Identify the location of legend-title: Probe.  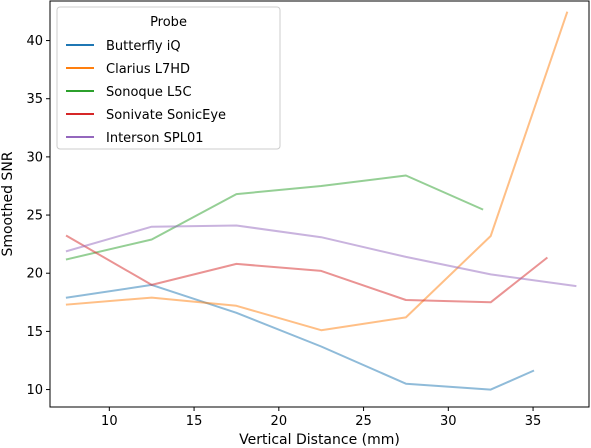
(168, 22).